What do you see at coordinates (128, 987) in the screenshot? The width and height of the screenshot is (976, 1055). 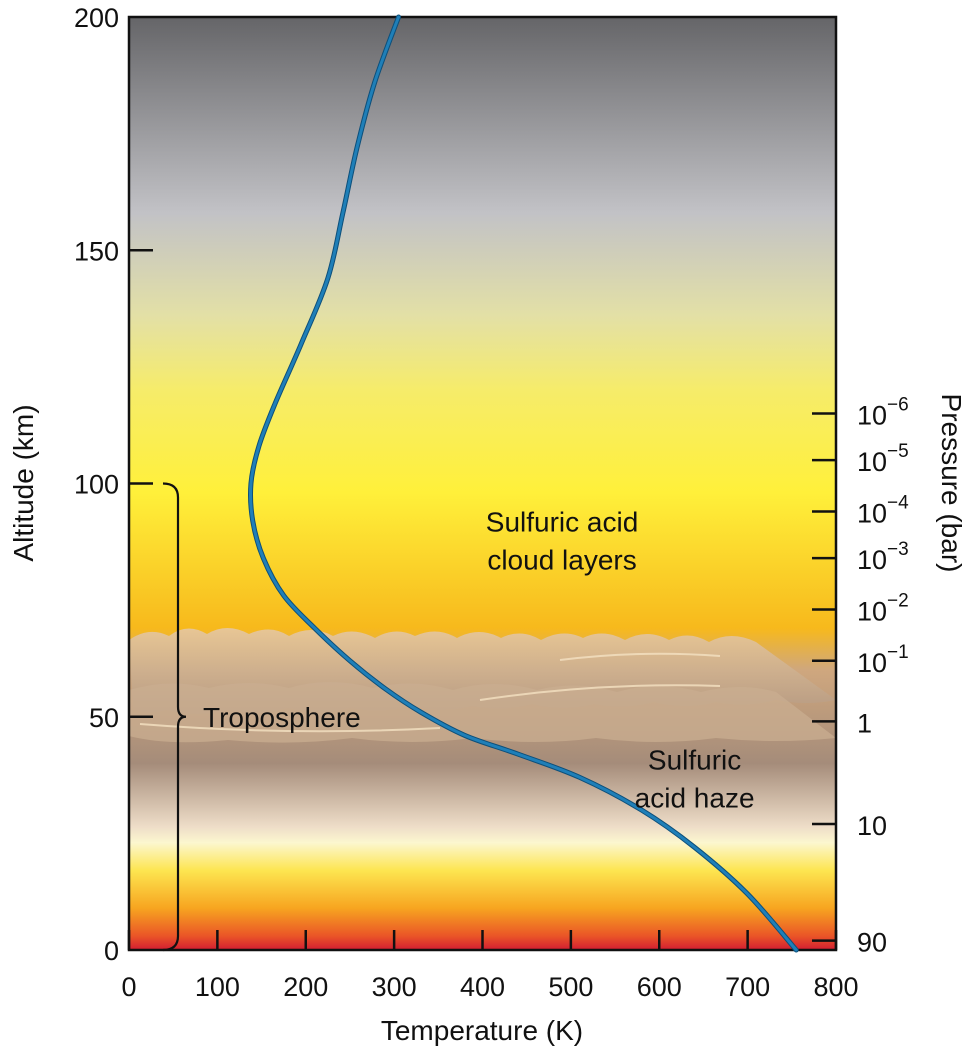 I see `x-tick-label: 0` at bounding box center [128, 987].